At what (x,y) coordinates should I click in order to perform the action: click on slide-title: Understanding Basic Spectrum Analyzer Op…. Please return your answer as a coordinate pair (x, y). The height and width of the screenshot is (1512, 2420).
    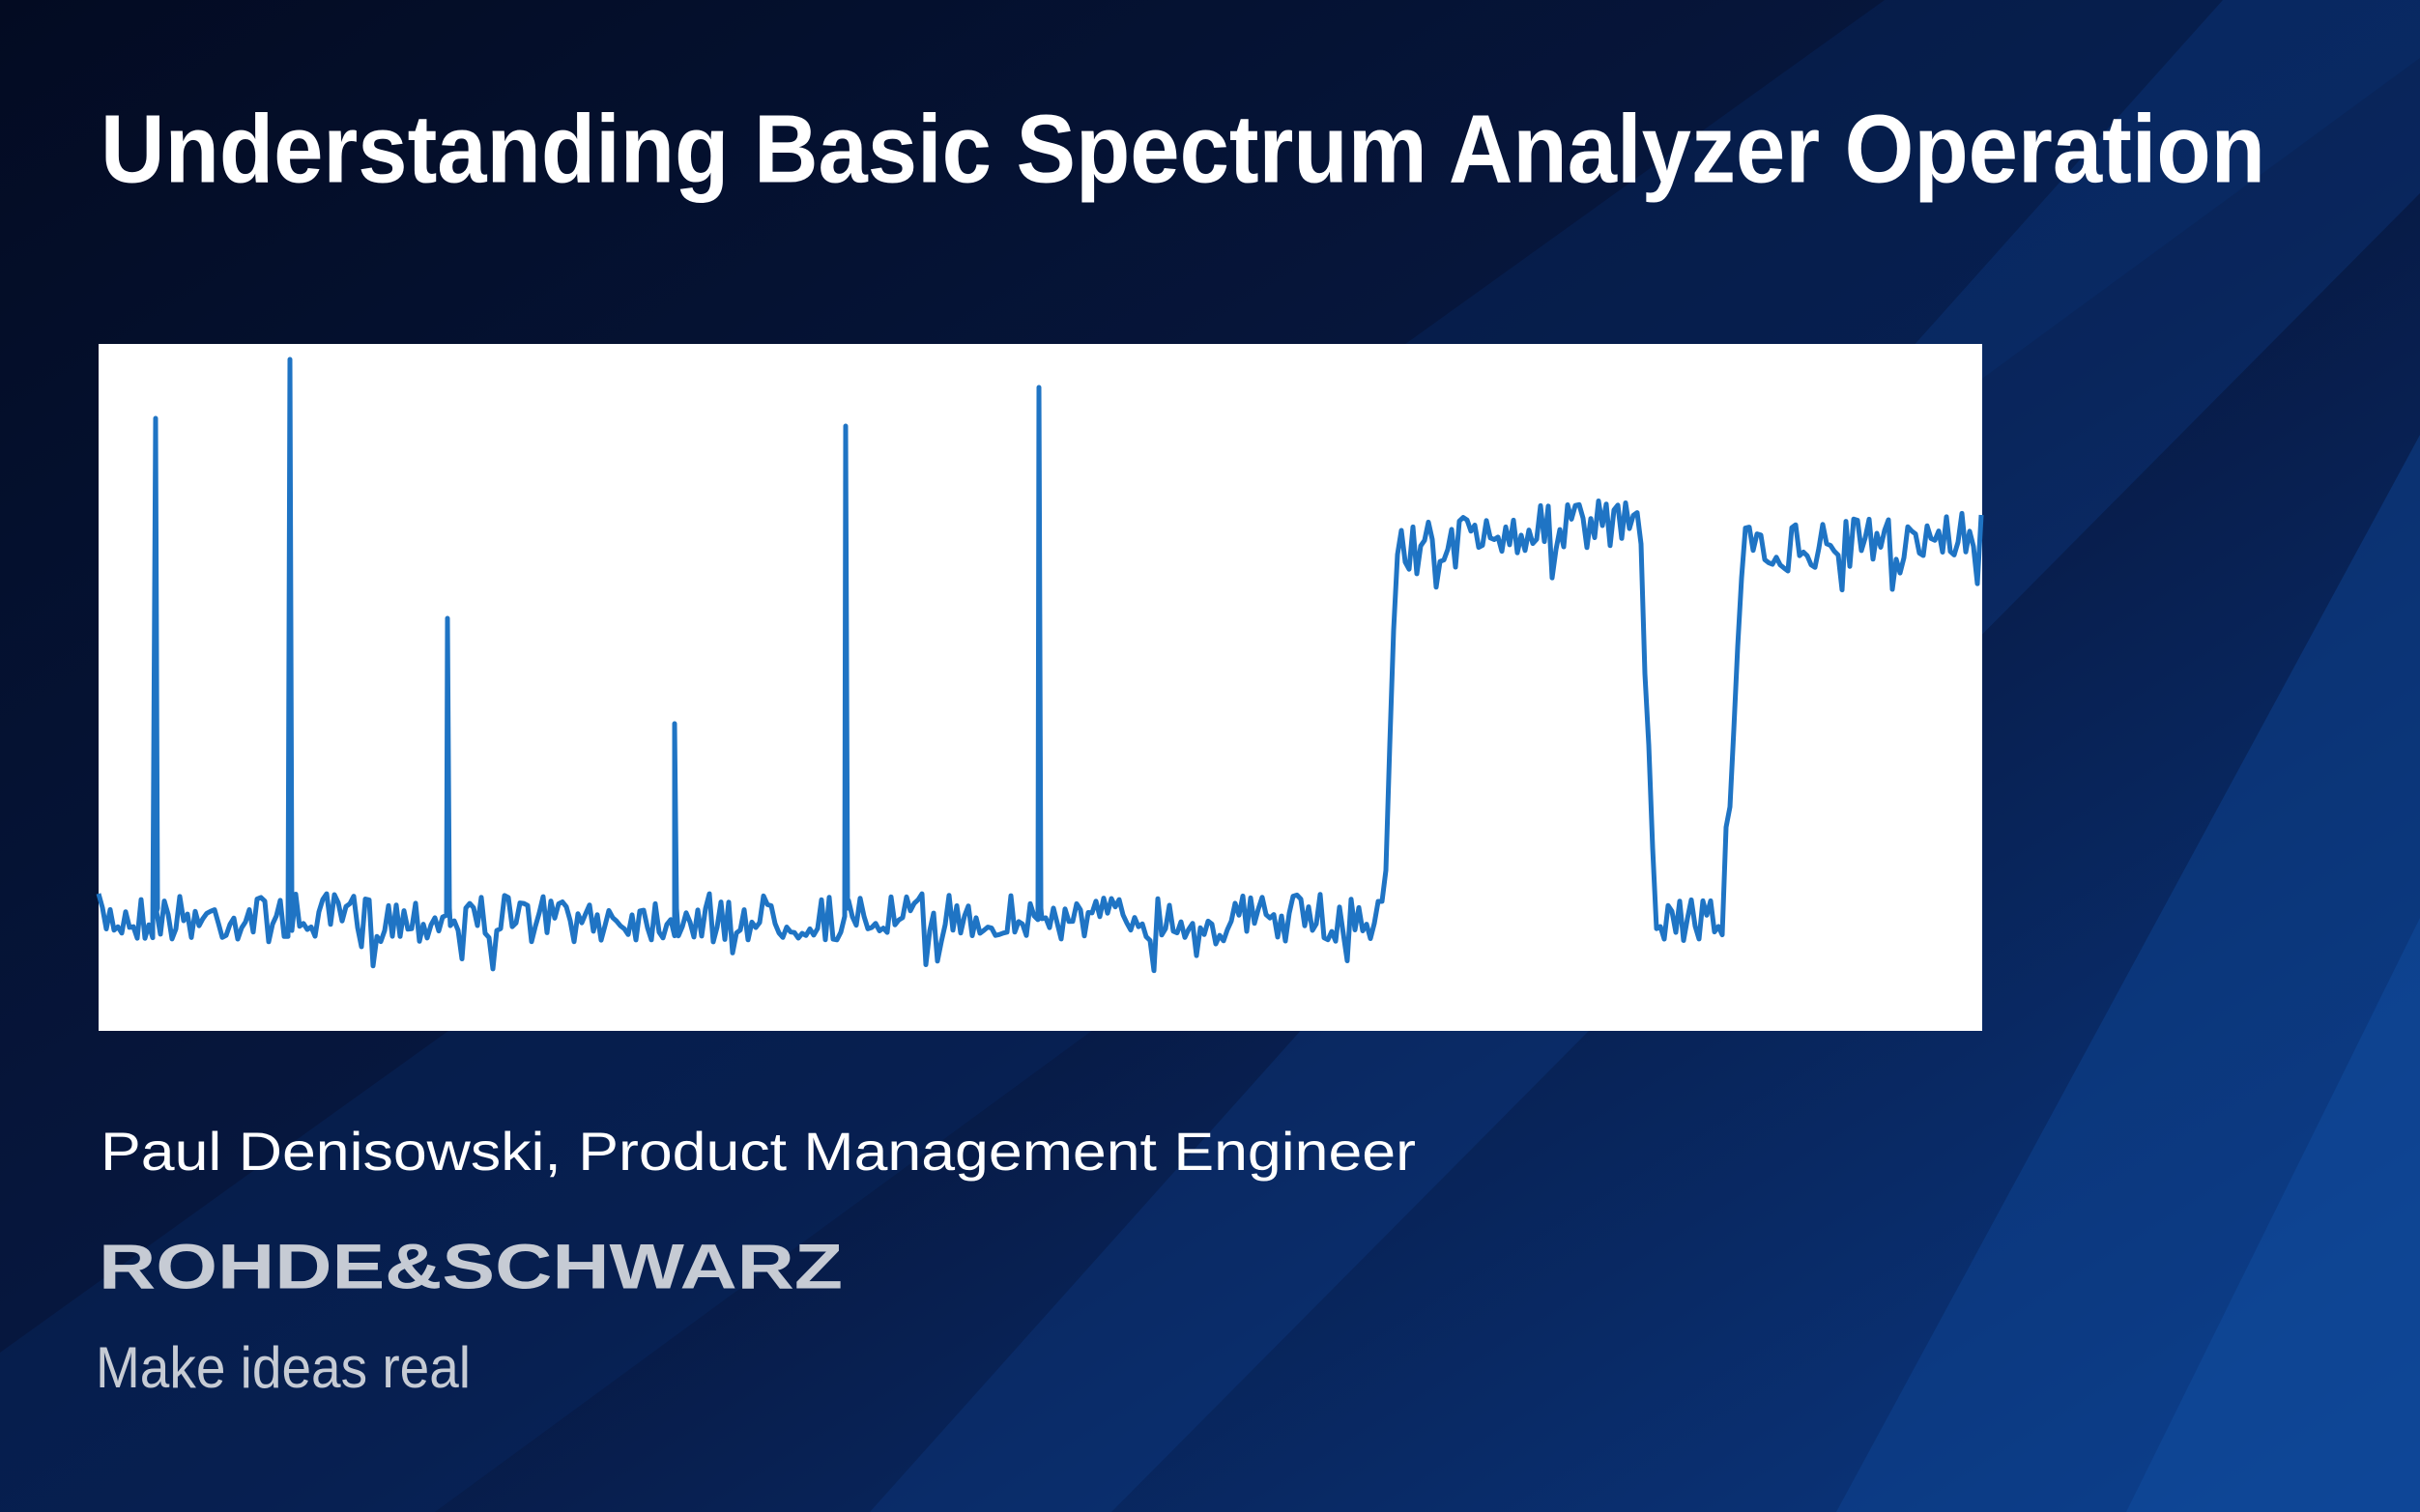
    Looking at the image, I should click on (1183, 149).